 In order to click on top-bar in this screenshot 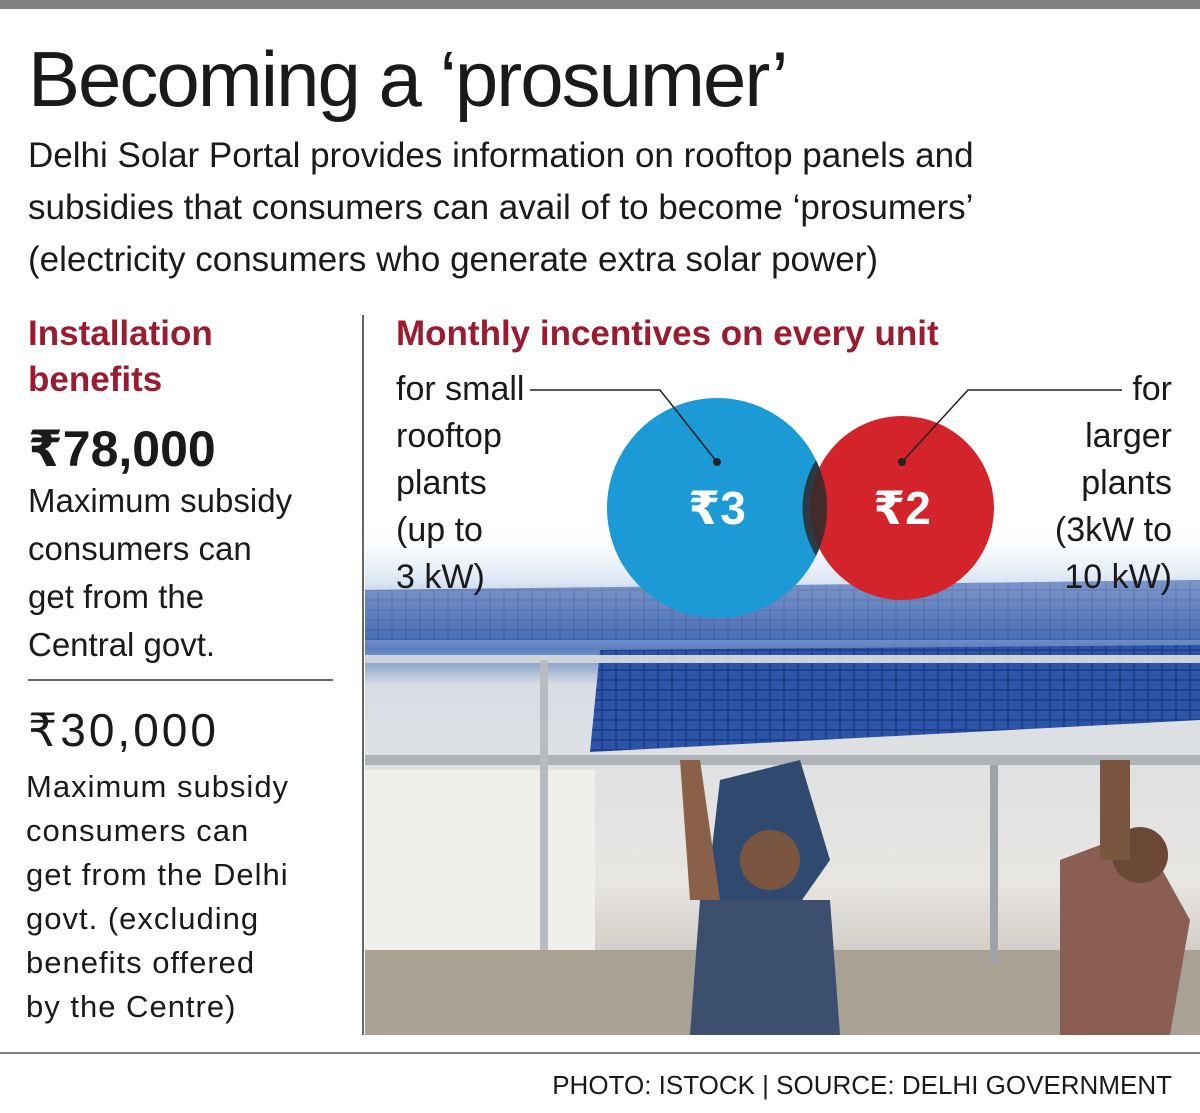, I will do `click(600, 4)`.